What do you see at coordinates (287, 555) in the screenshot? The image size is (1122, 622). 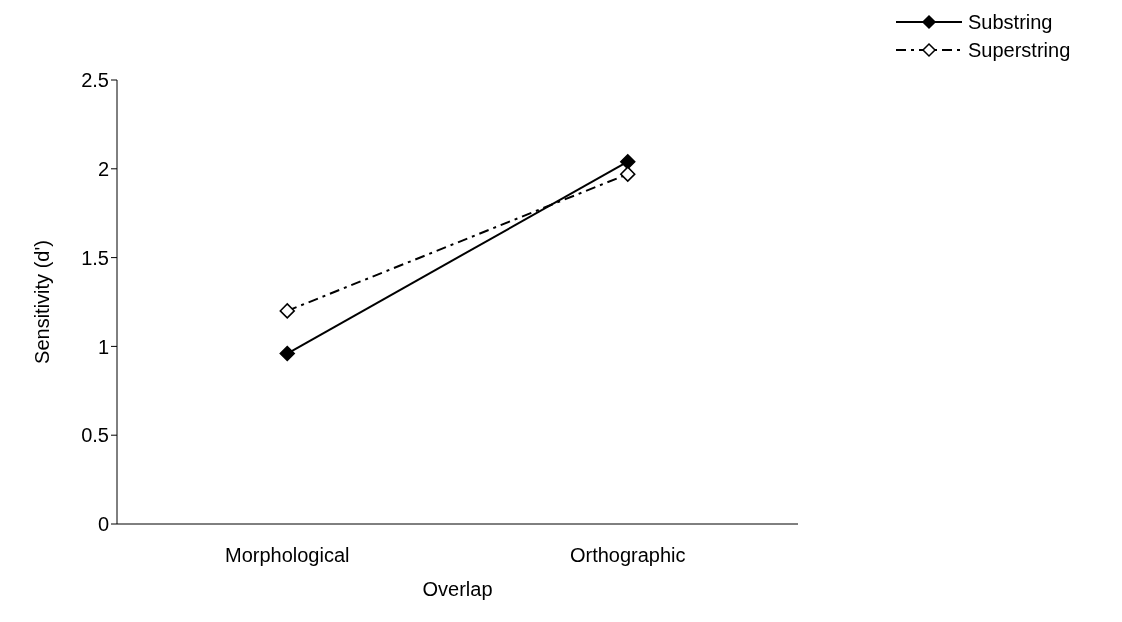 I see `x-tick-label: Morphological` at bounding box center [287, 555].